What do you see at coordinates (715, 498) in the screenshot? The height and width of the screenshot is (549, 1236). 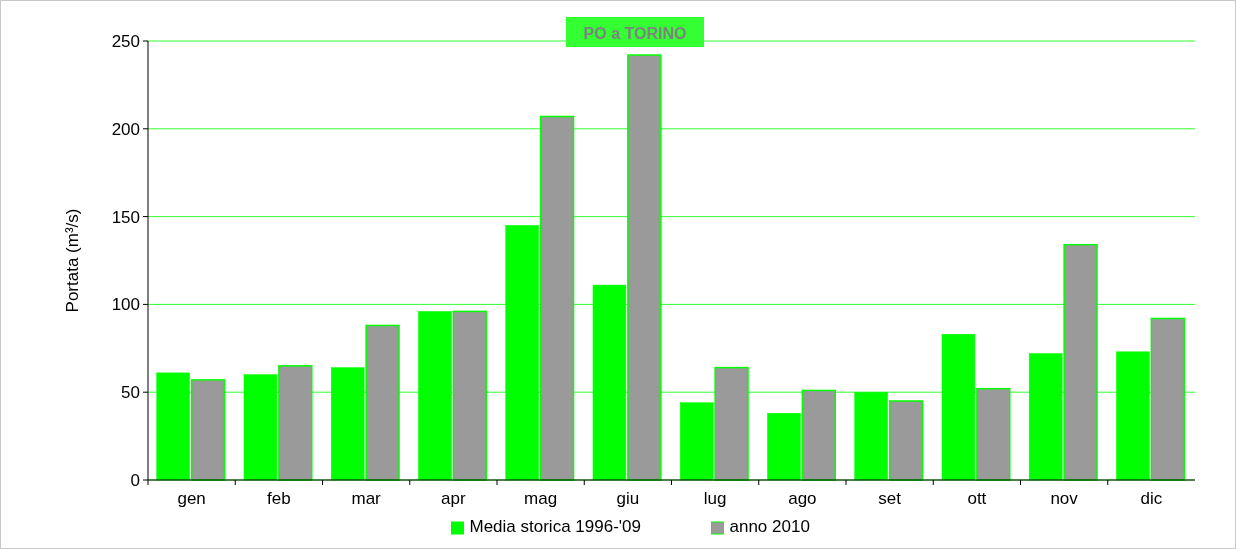 I see `x-tick-label: lug` at bounding box center [715, 498].